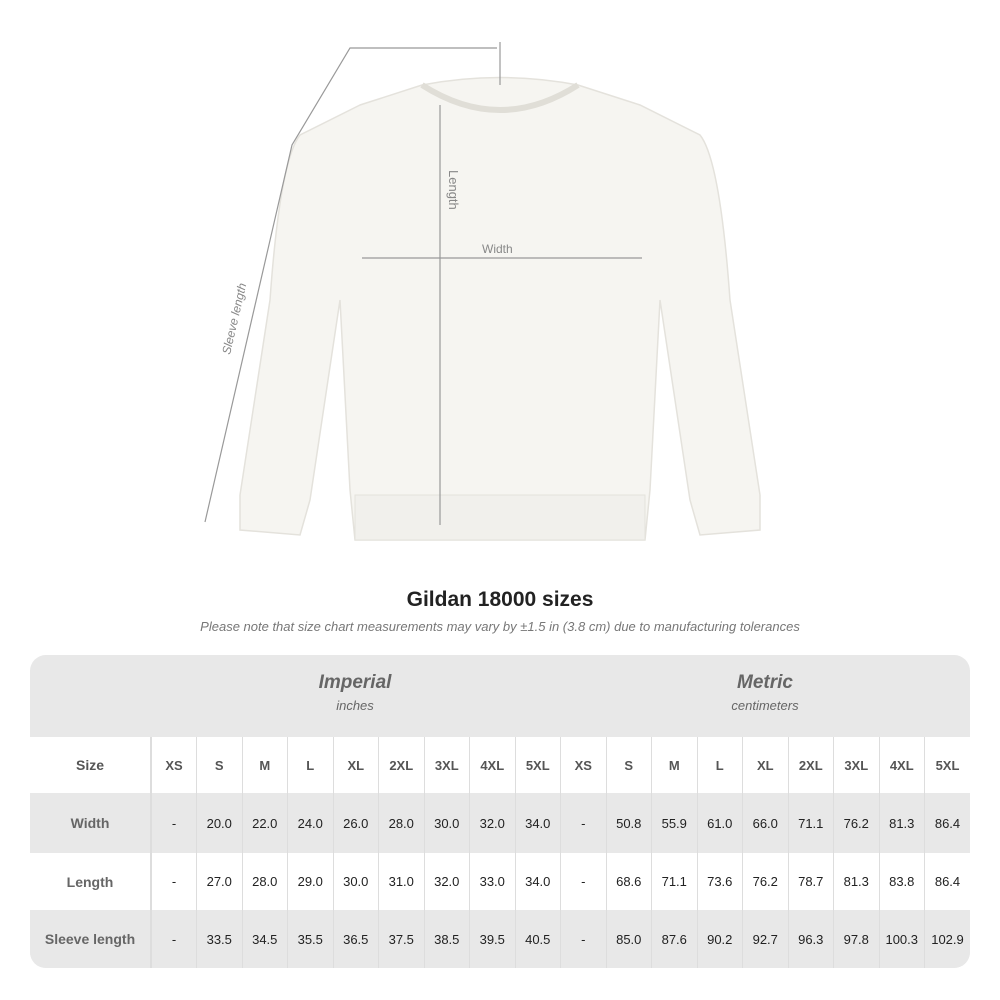 This screenshot has height=1000, width=1000. I want to click on width-label: Width, so click(497, 249).